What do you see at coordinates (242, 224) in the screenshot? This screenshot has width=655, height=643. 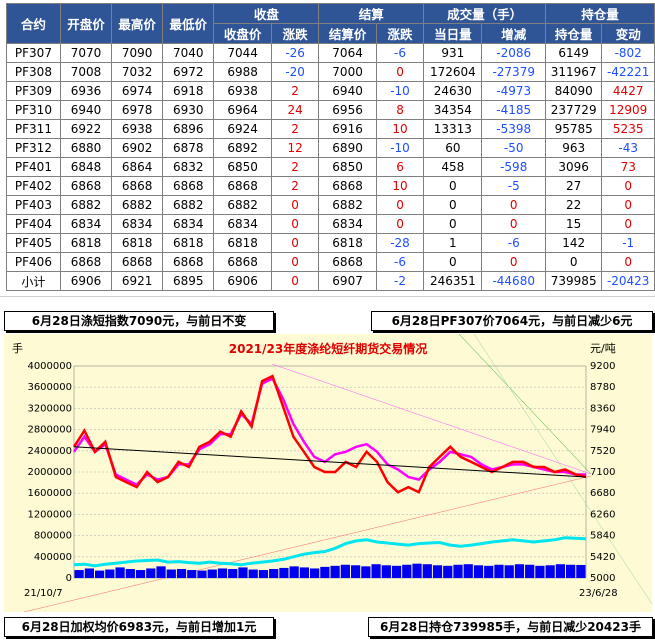 I see `cell-close: 6834` at bounding box center [242, 224].